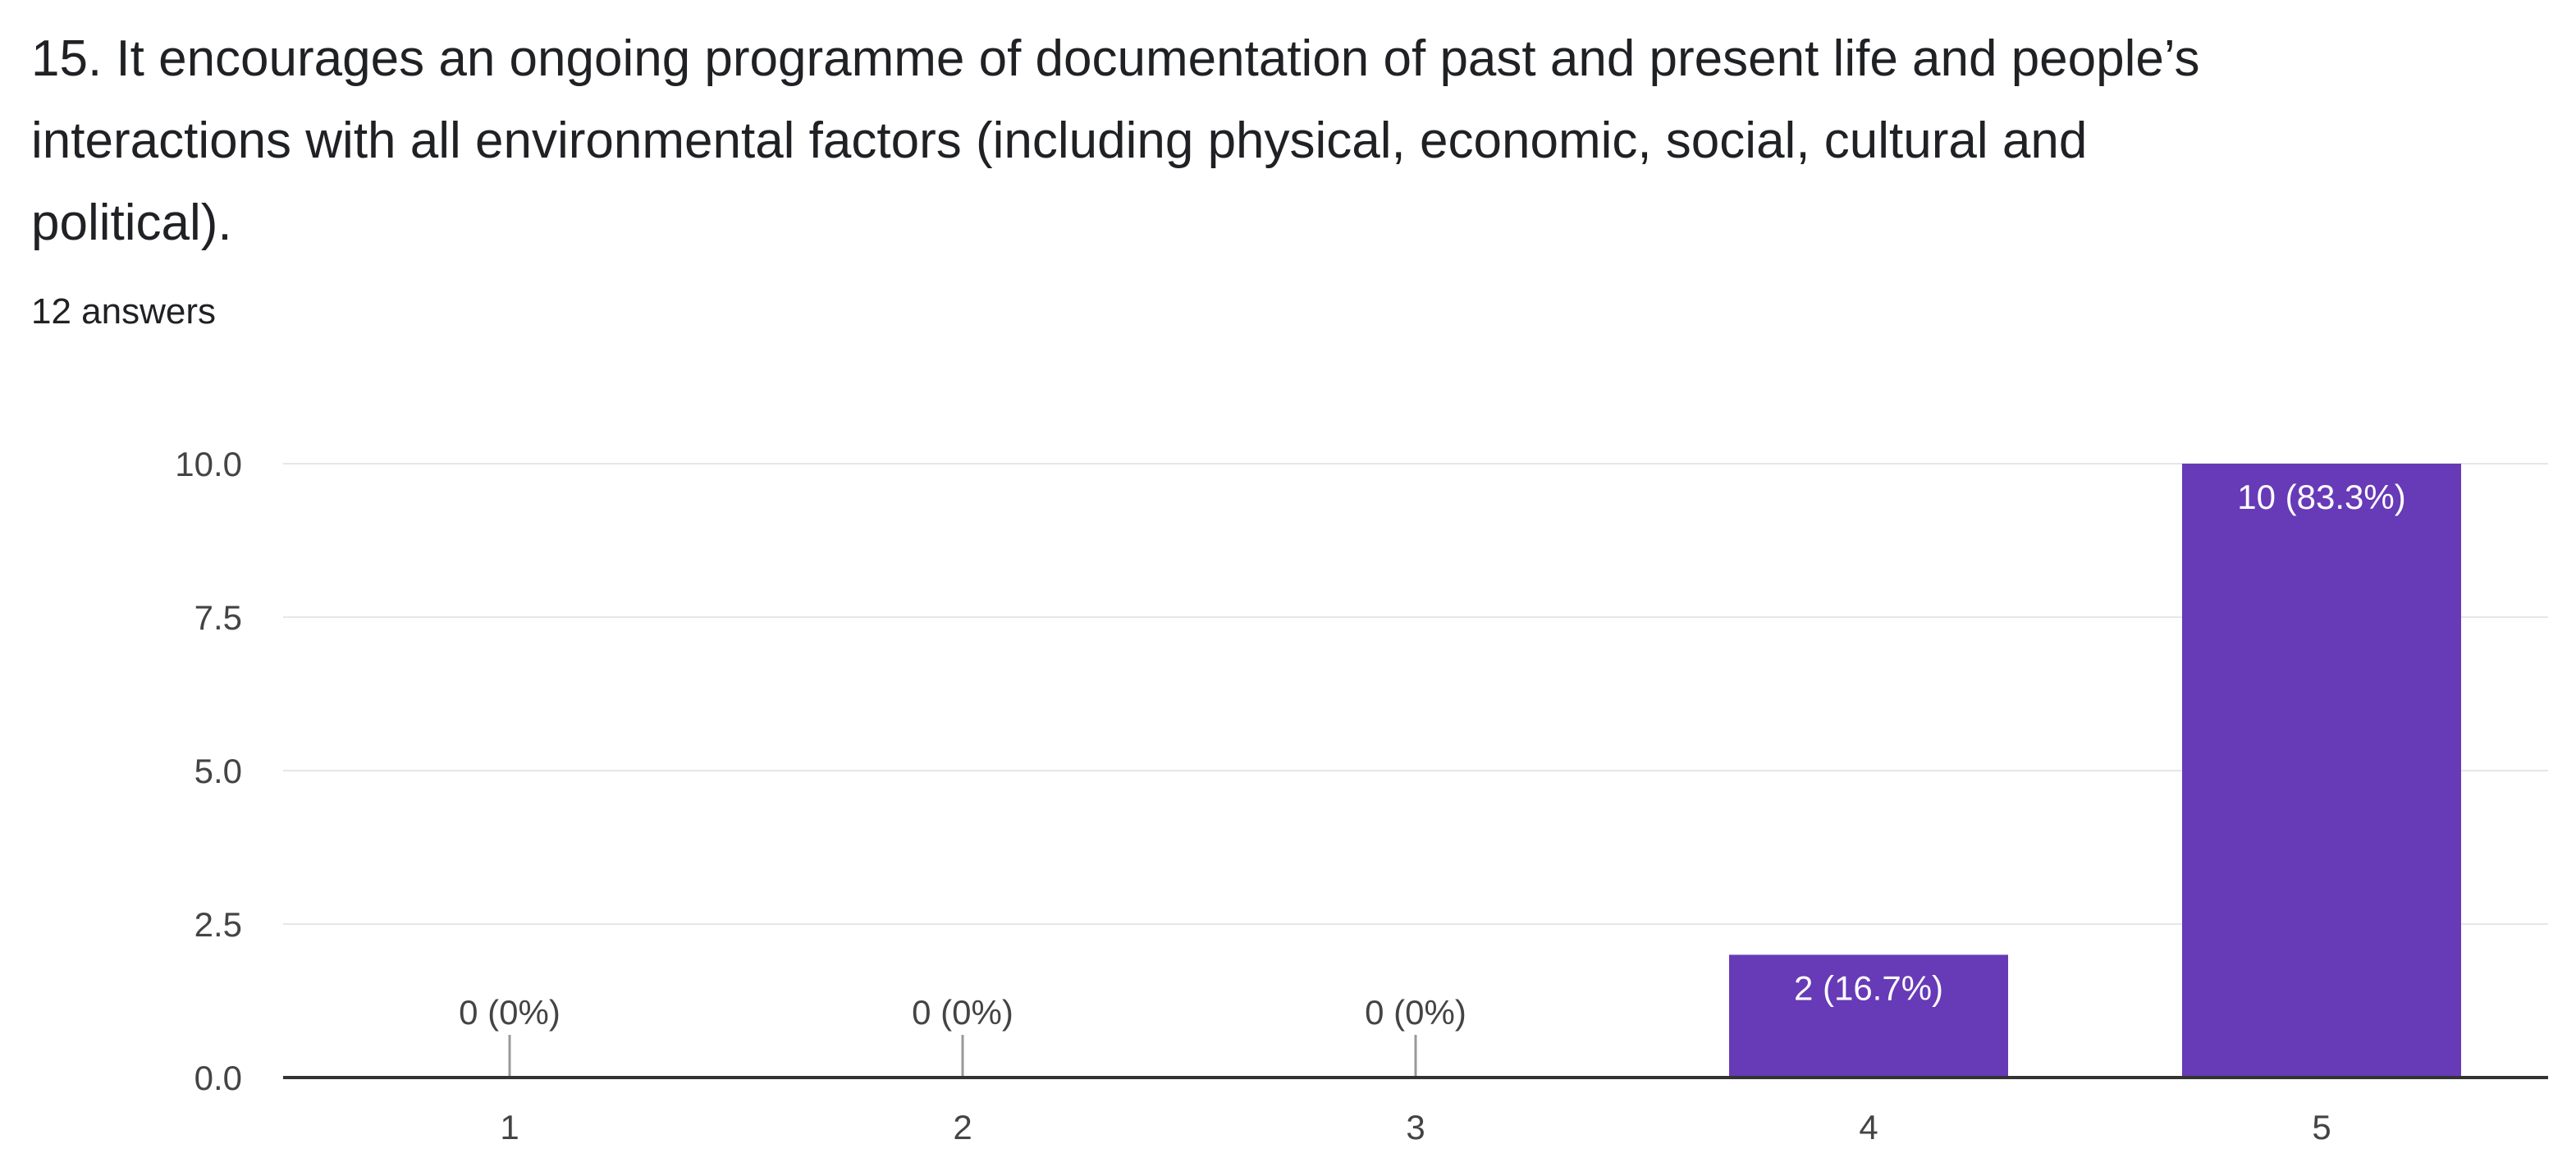  Describe the element at coordinates (208, 464) in the screenshot. I see `y-tick-label: 10.0` at that location.